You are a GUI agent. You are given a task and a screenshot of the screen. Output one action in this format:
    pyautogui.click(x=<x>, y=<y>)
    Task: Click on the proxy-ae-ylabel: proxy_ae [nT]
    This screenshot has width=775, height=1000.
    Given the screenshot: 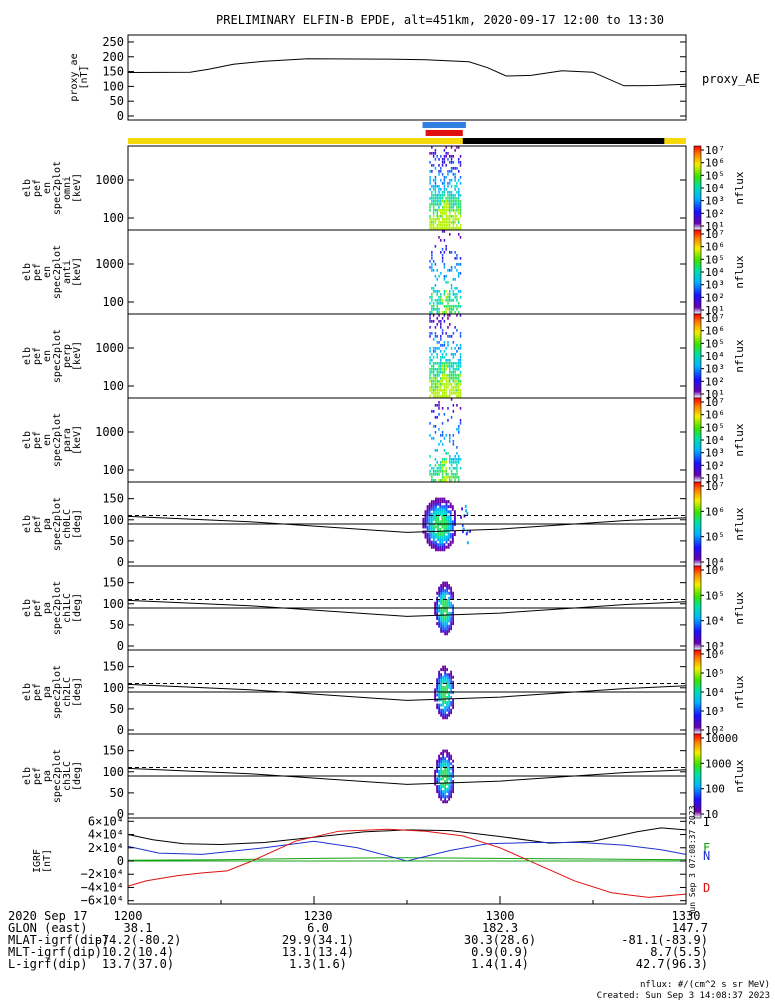 What is the action you would take?
    pyautogui.click(x=79, y=77)
    